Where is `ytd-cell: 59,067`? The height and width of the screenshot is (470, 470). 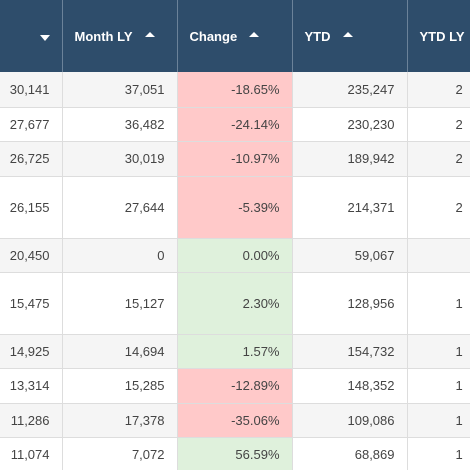 ytd-cell: 59,067 is located at coordinates (350, 255).